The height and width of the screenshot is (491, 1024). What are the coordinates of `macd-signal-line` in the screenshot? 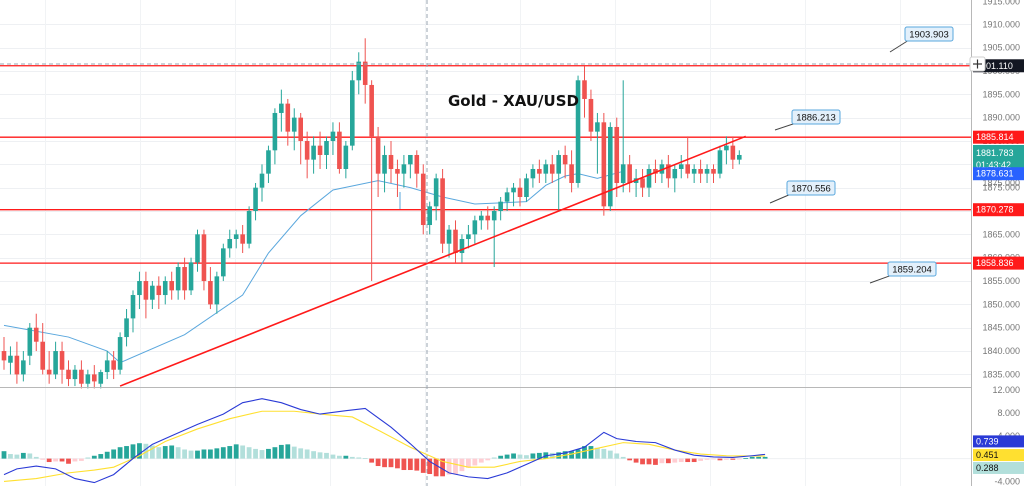 It's located at (384, 446).